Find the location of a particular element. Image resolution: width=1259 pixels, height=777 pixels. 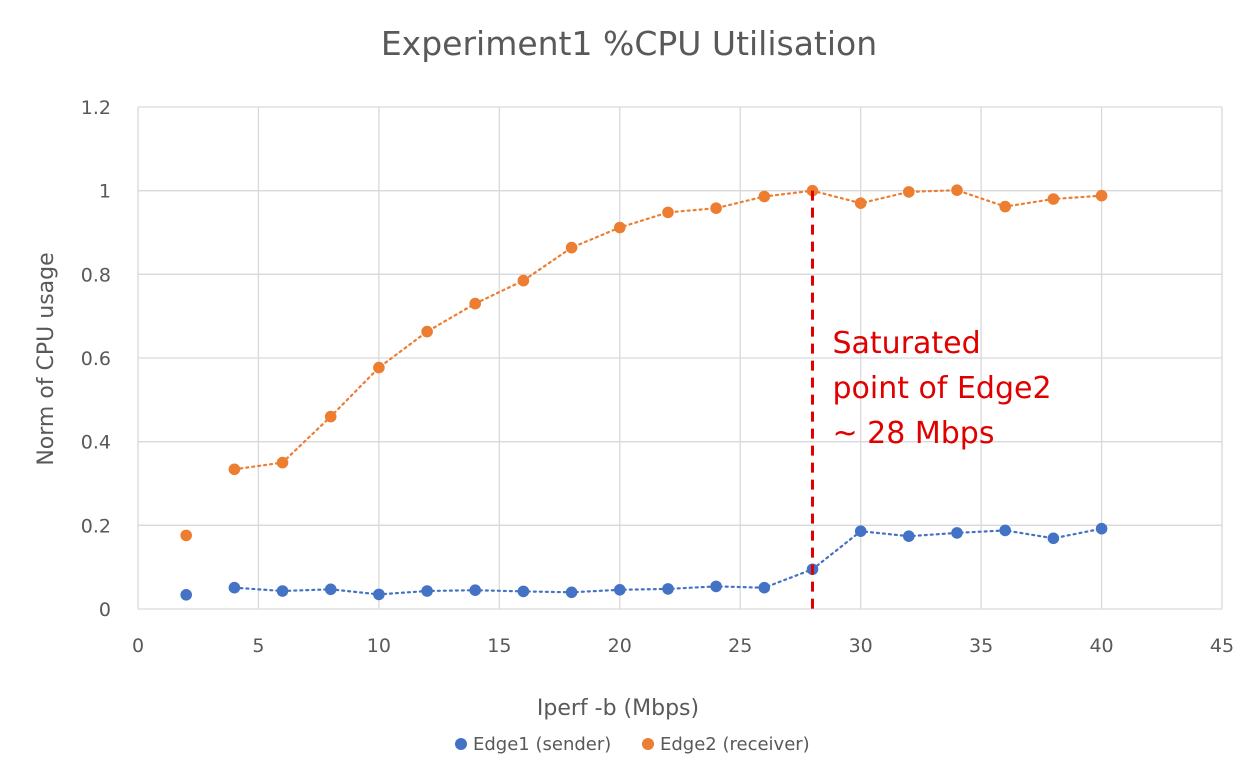

legend-marker-edge1 is located at coordinates (461, 744).